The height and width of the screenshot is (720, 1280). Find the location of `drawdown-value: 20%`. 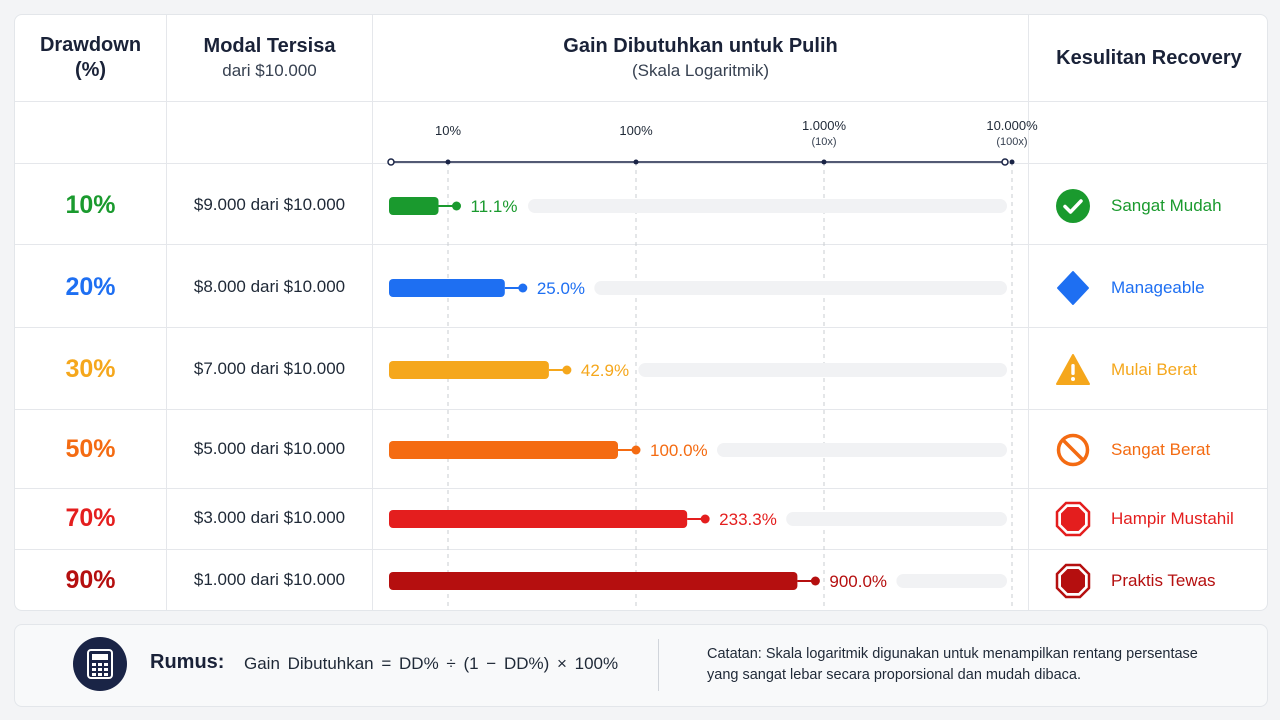

drawdown-value: 20% is located at coordinates (90, 287).